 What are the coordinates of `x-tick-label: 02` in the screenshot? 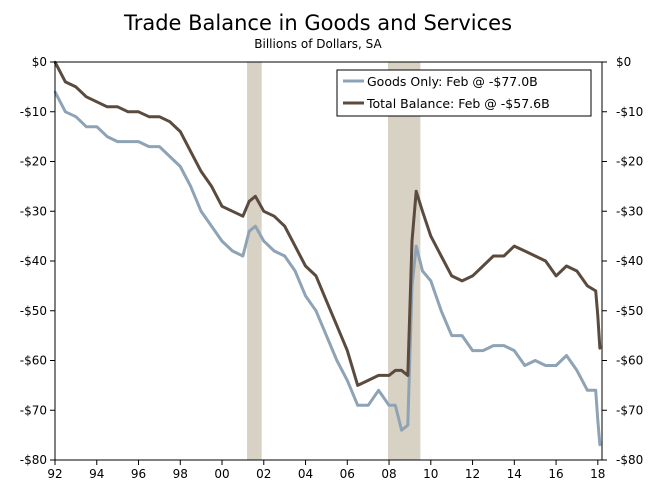 It's located at (263, 474).